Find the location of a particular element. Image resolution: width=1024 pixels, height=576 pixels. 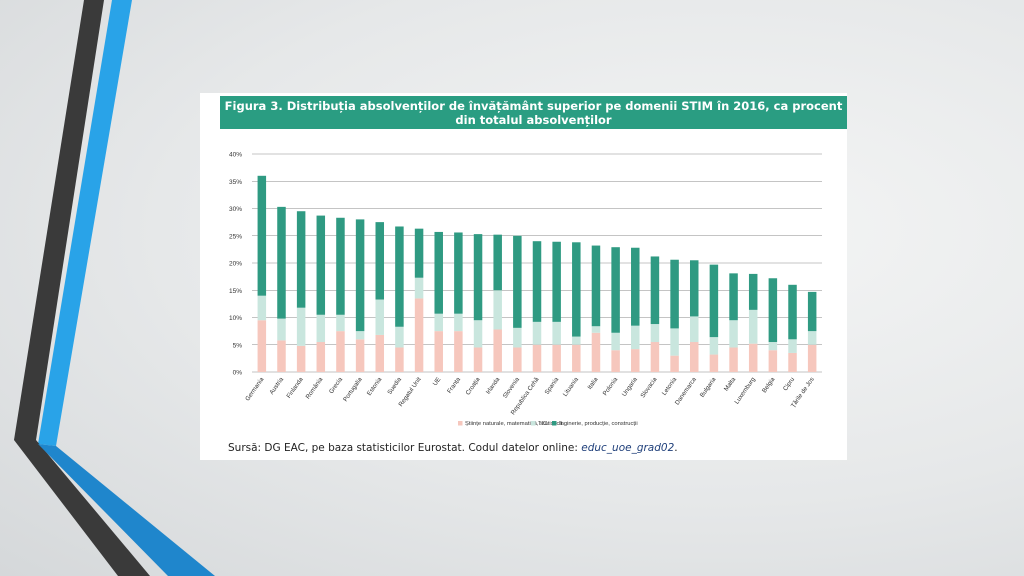

y-tick-label: 0% is located at coordinates (238, 373).